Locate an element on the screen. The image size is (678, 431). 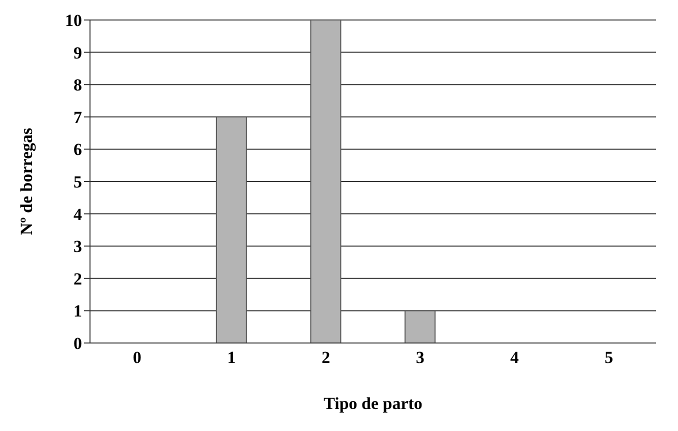
x-tick-label: 0 is located at coordinates (137, 358).